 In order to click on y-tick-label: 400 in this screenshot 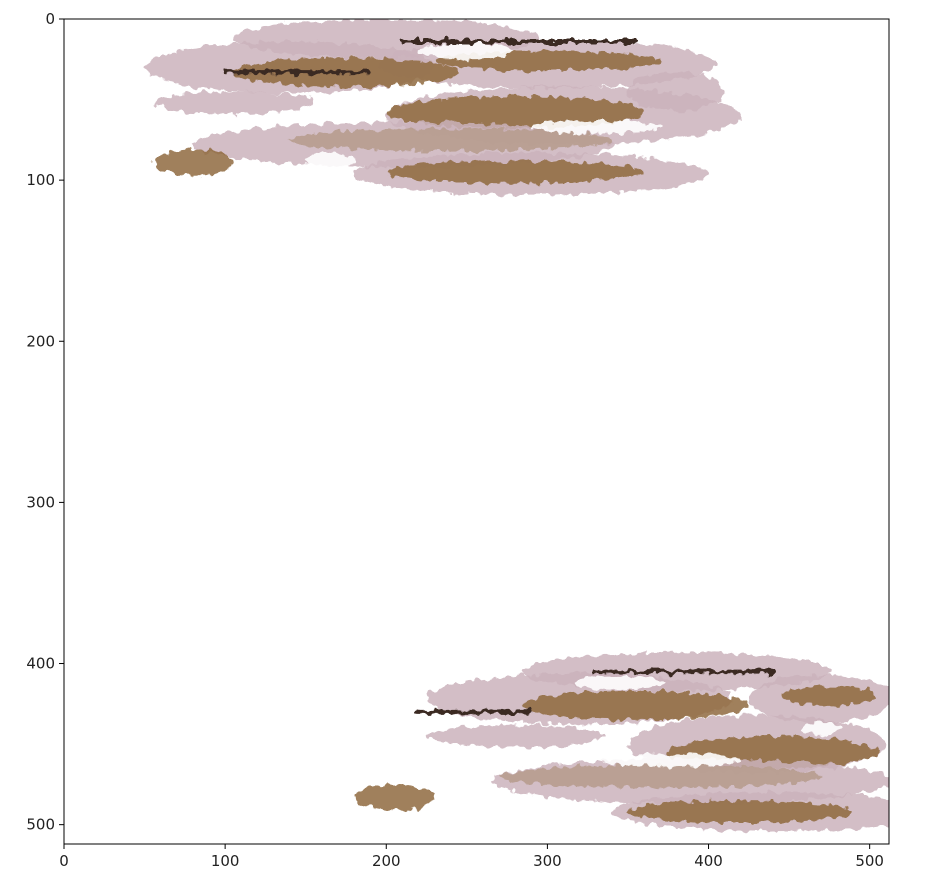, I will do `click(40, 664)`.